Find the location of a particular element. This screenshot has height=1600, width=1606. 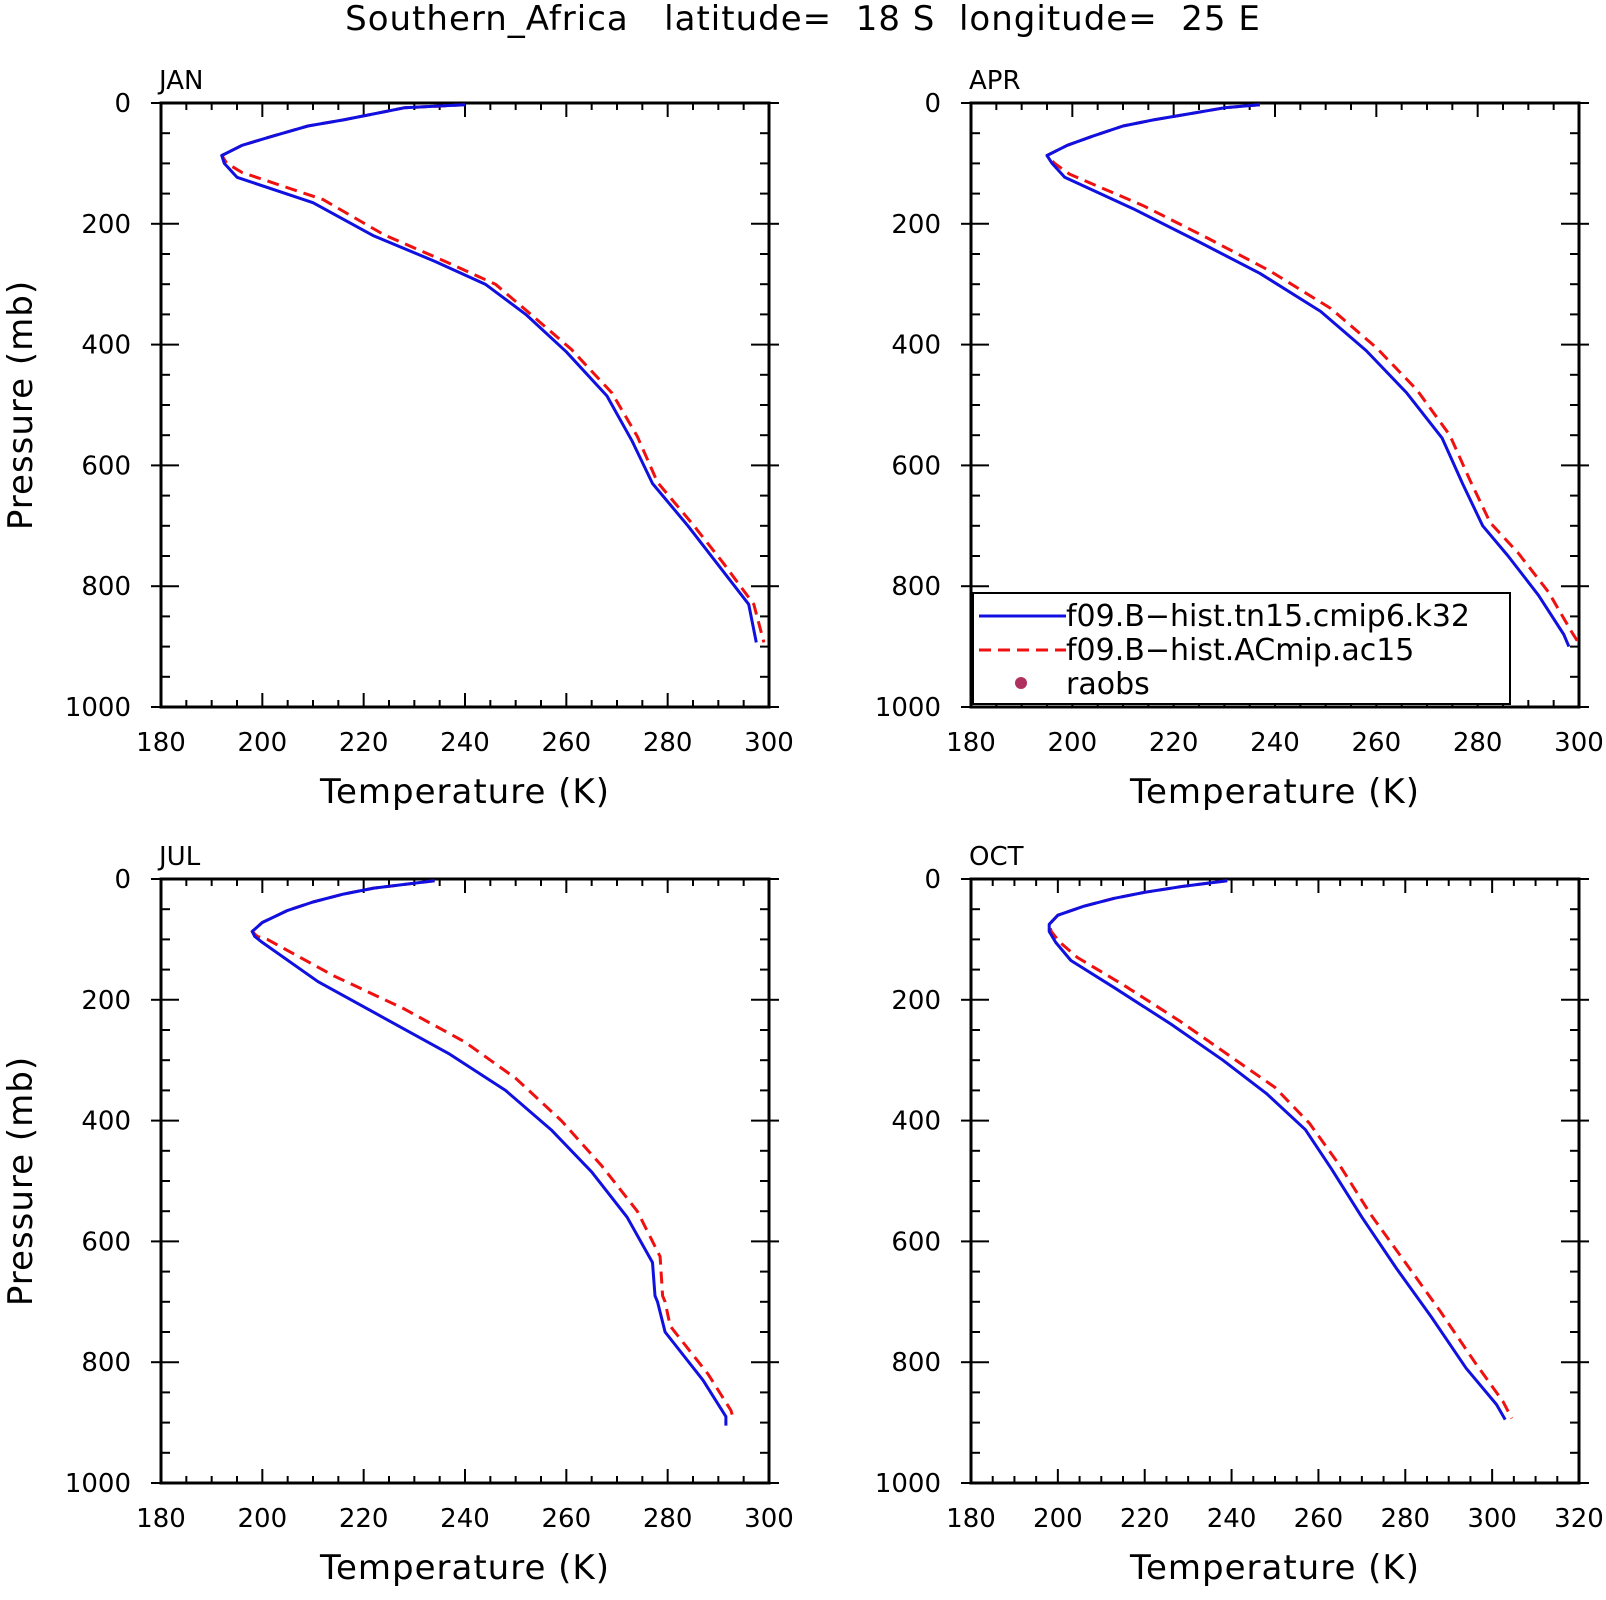

jul-ytick-label: 400 is located at coordinates (106, 1122).